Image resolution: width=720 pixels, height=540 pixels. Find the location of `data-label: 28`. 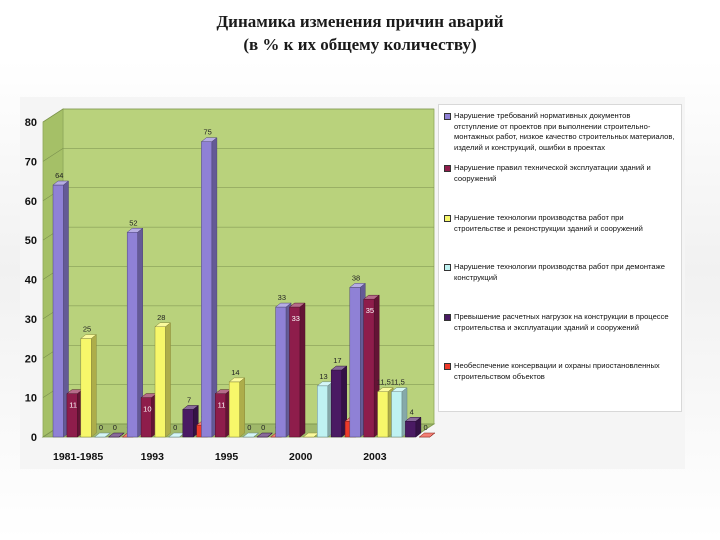

data-label: 28 is located at coordinates (161, 317).